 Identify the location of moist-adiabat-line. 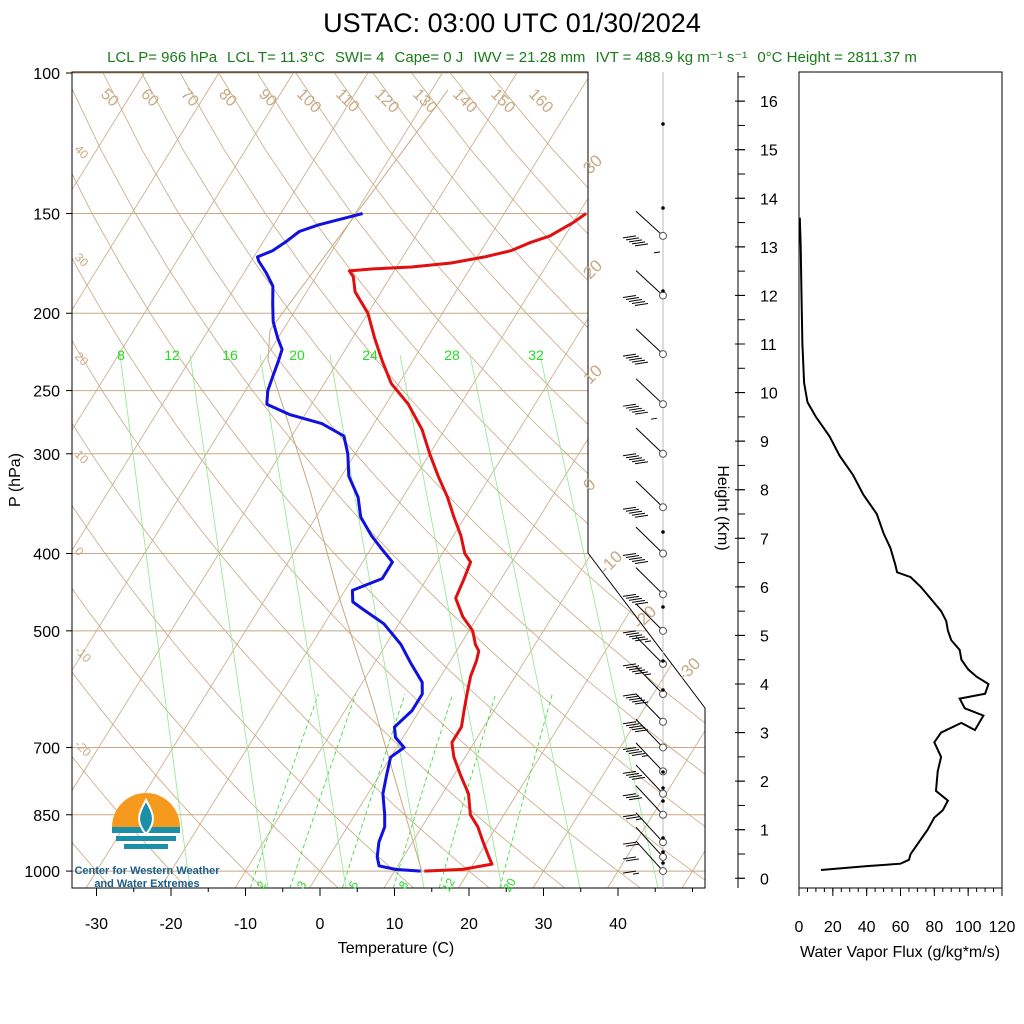
(451, 621).